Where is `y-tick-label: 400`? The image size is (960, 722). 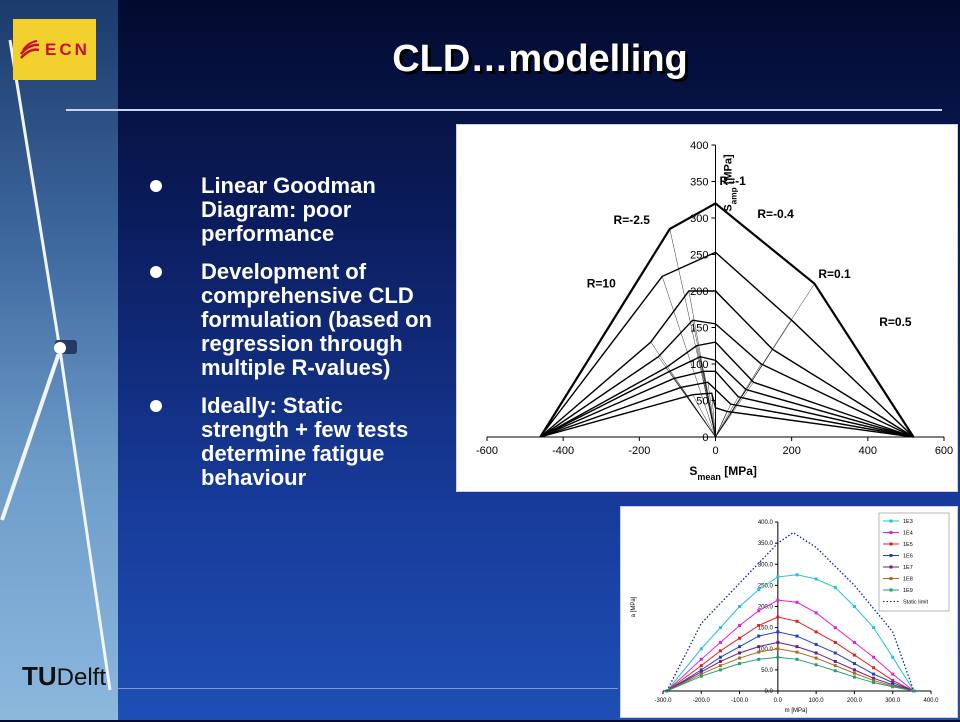
y-tick-label: 400 is located at coordinates (699, 146).